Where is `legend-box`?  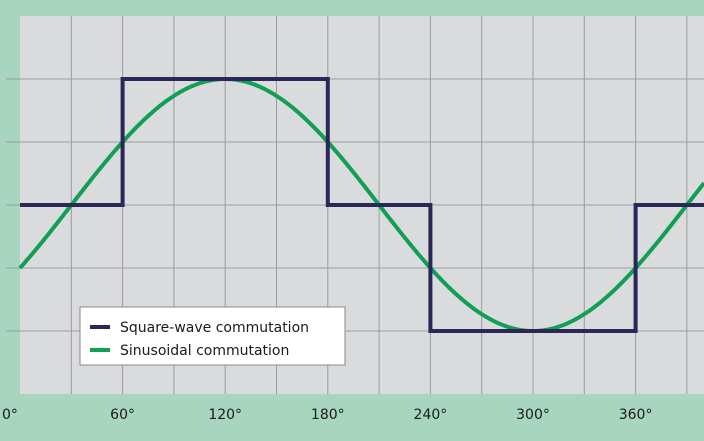 legend-box is located at coordinates (212, 336).